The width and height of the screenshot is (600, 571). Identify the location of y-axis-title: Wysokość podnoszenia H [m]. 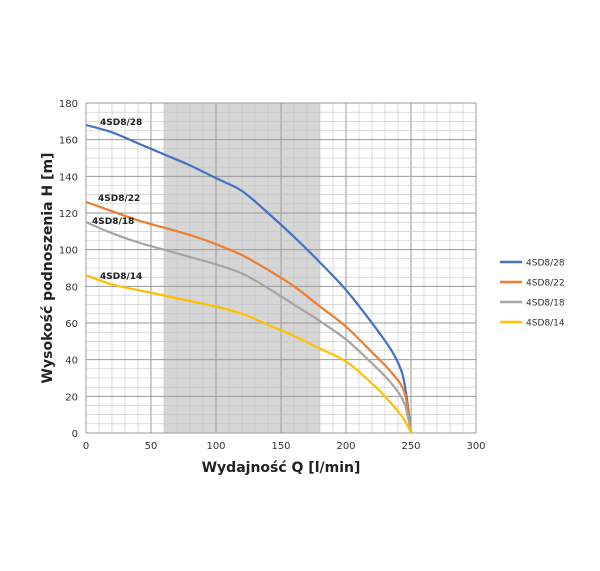
(48, 268).